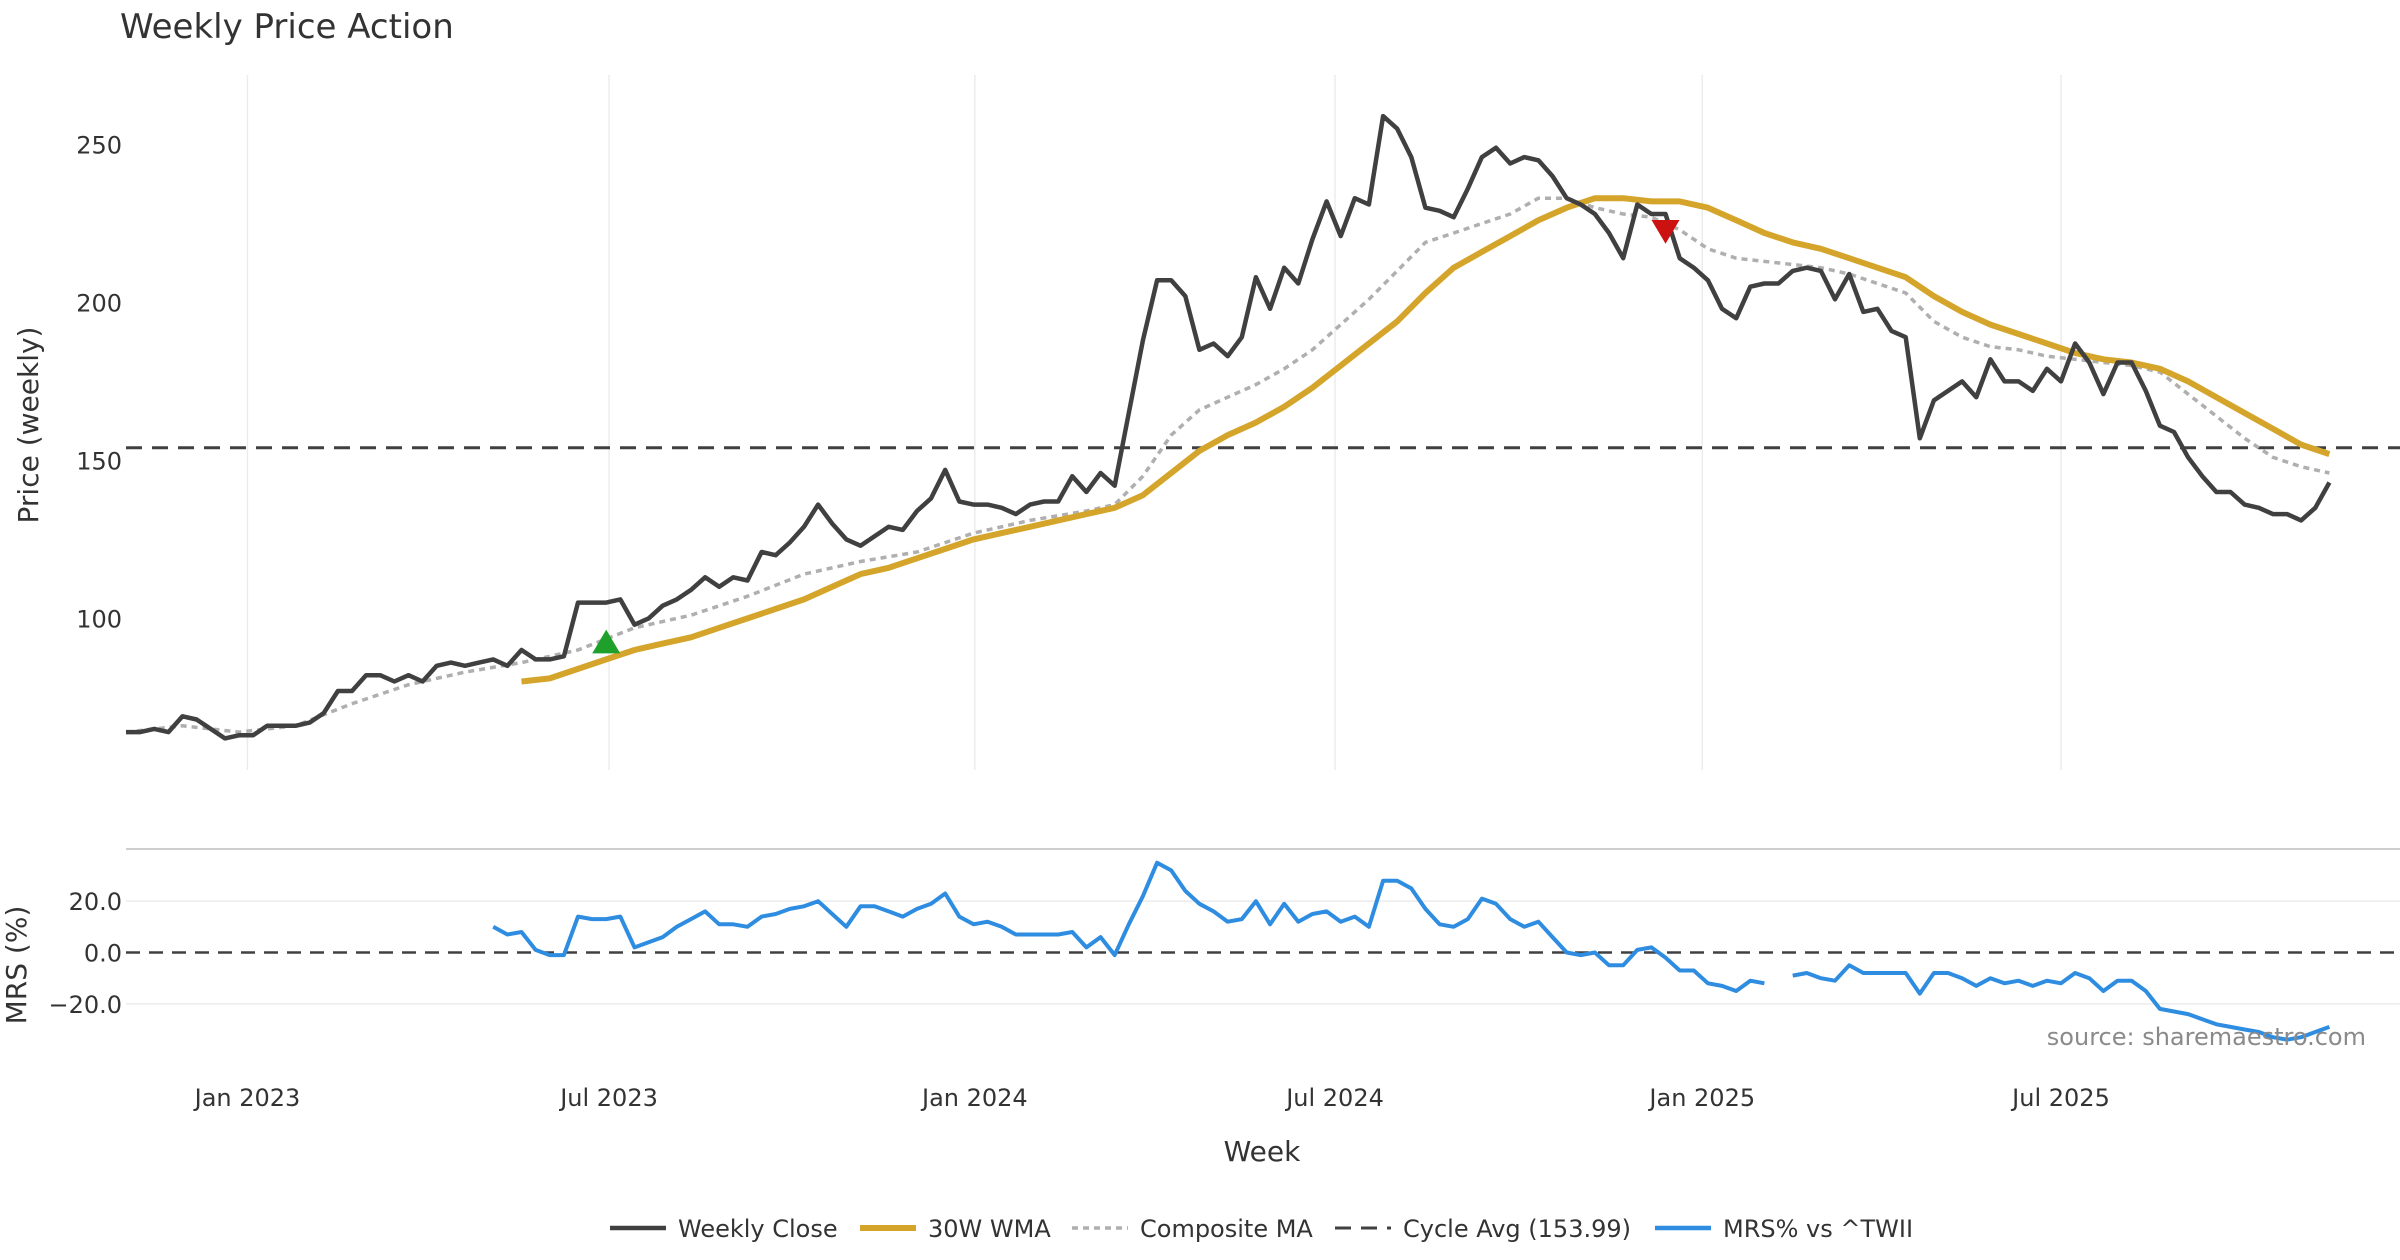 This screenshot has height=1260, width=2400. I want to click on upper-y-tick-0: 100, so click(99, 619).